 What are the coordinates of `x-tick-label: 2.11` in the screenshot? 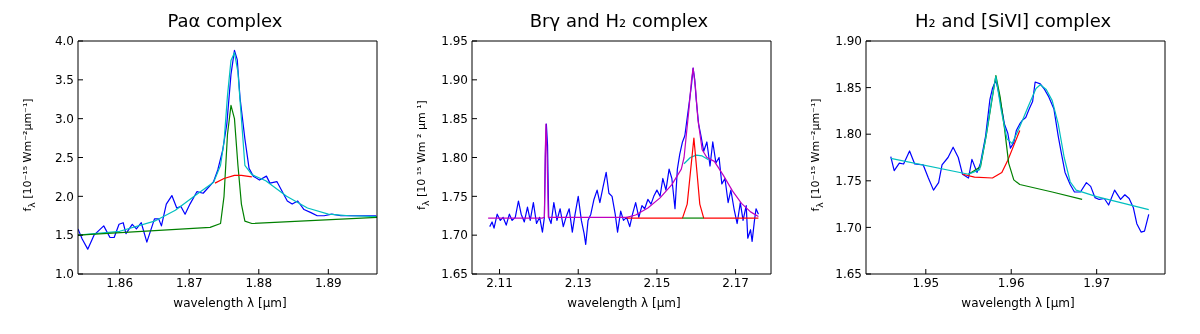 It's located at (499, 282).